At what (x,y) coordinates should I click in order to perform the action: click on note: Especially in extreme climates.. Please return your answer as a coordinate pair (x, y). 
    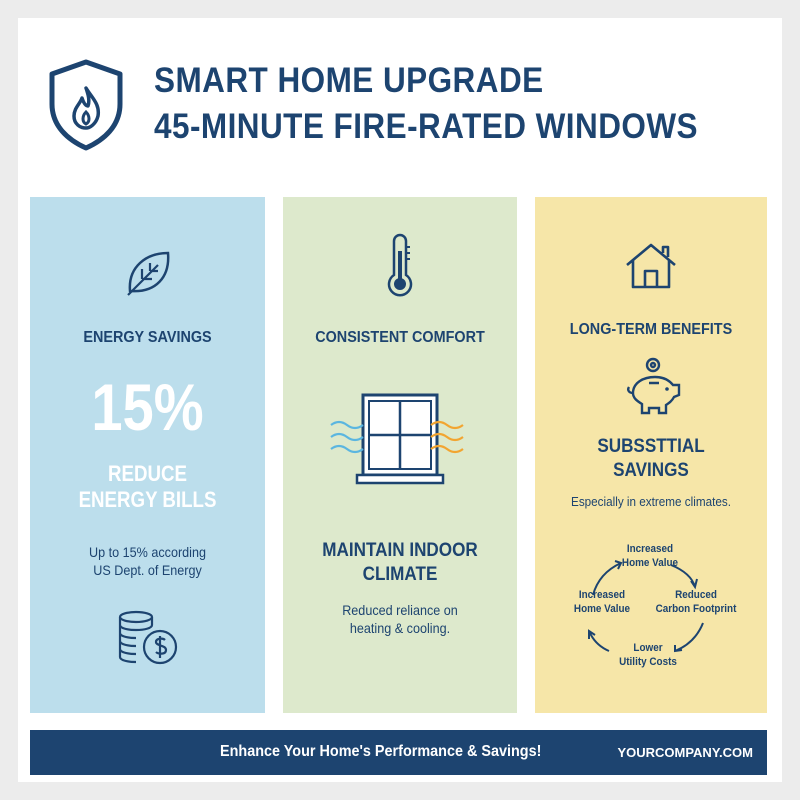
    Looking at the image, I should click on (651, 501).